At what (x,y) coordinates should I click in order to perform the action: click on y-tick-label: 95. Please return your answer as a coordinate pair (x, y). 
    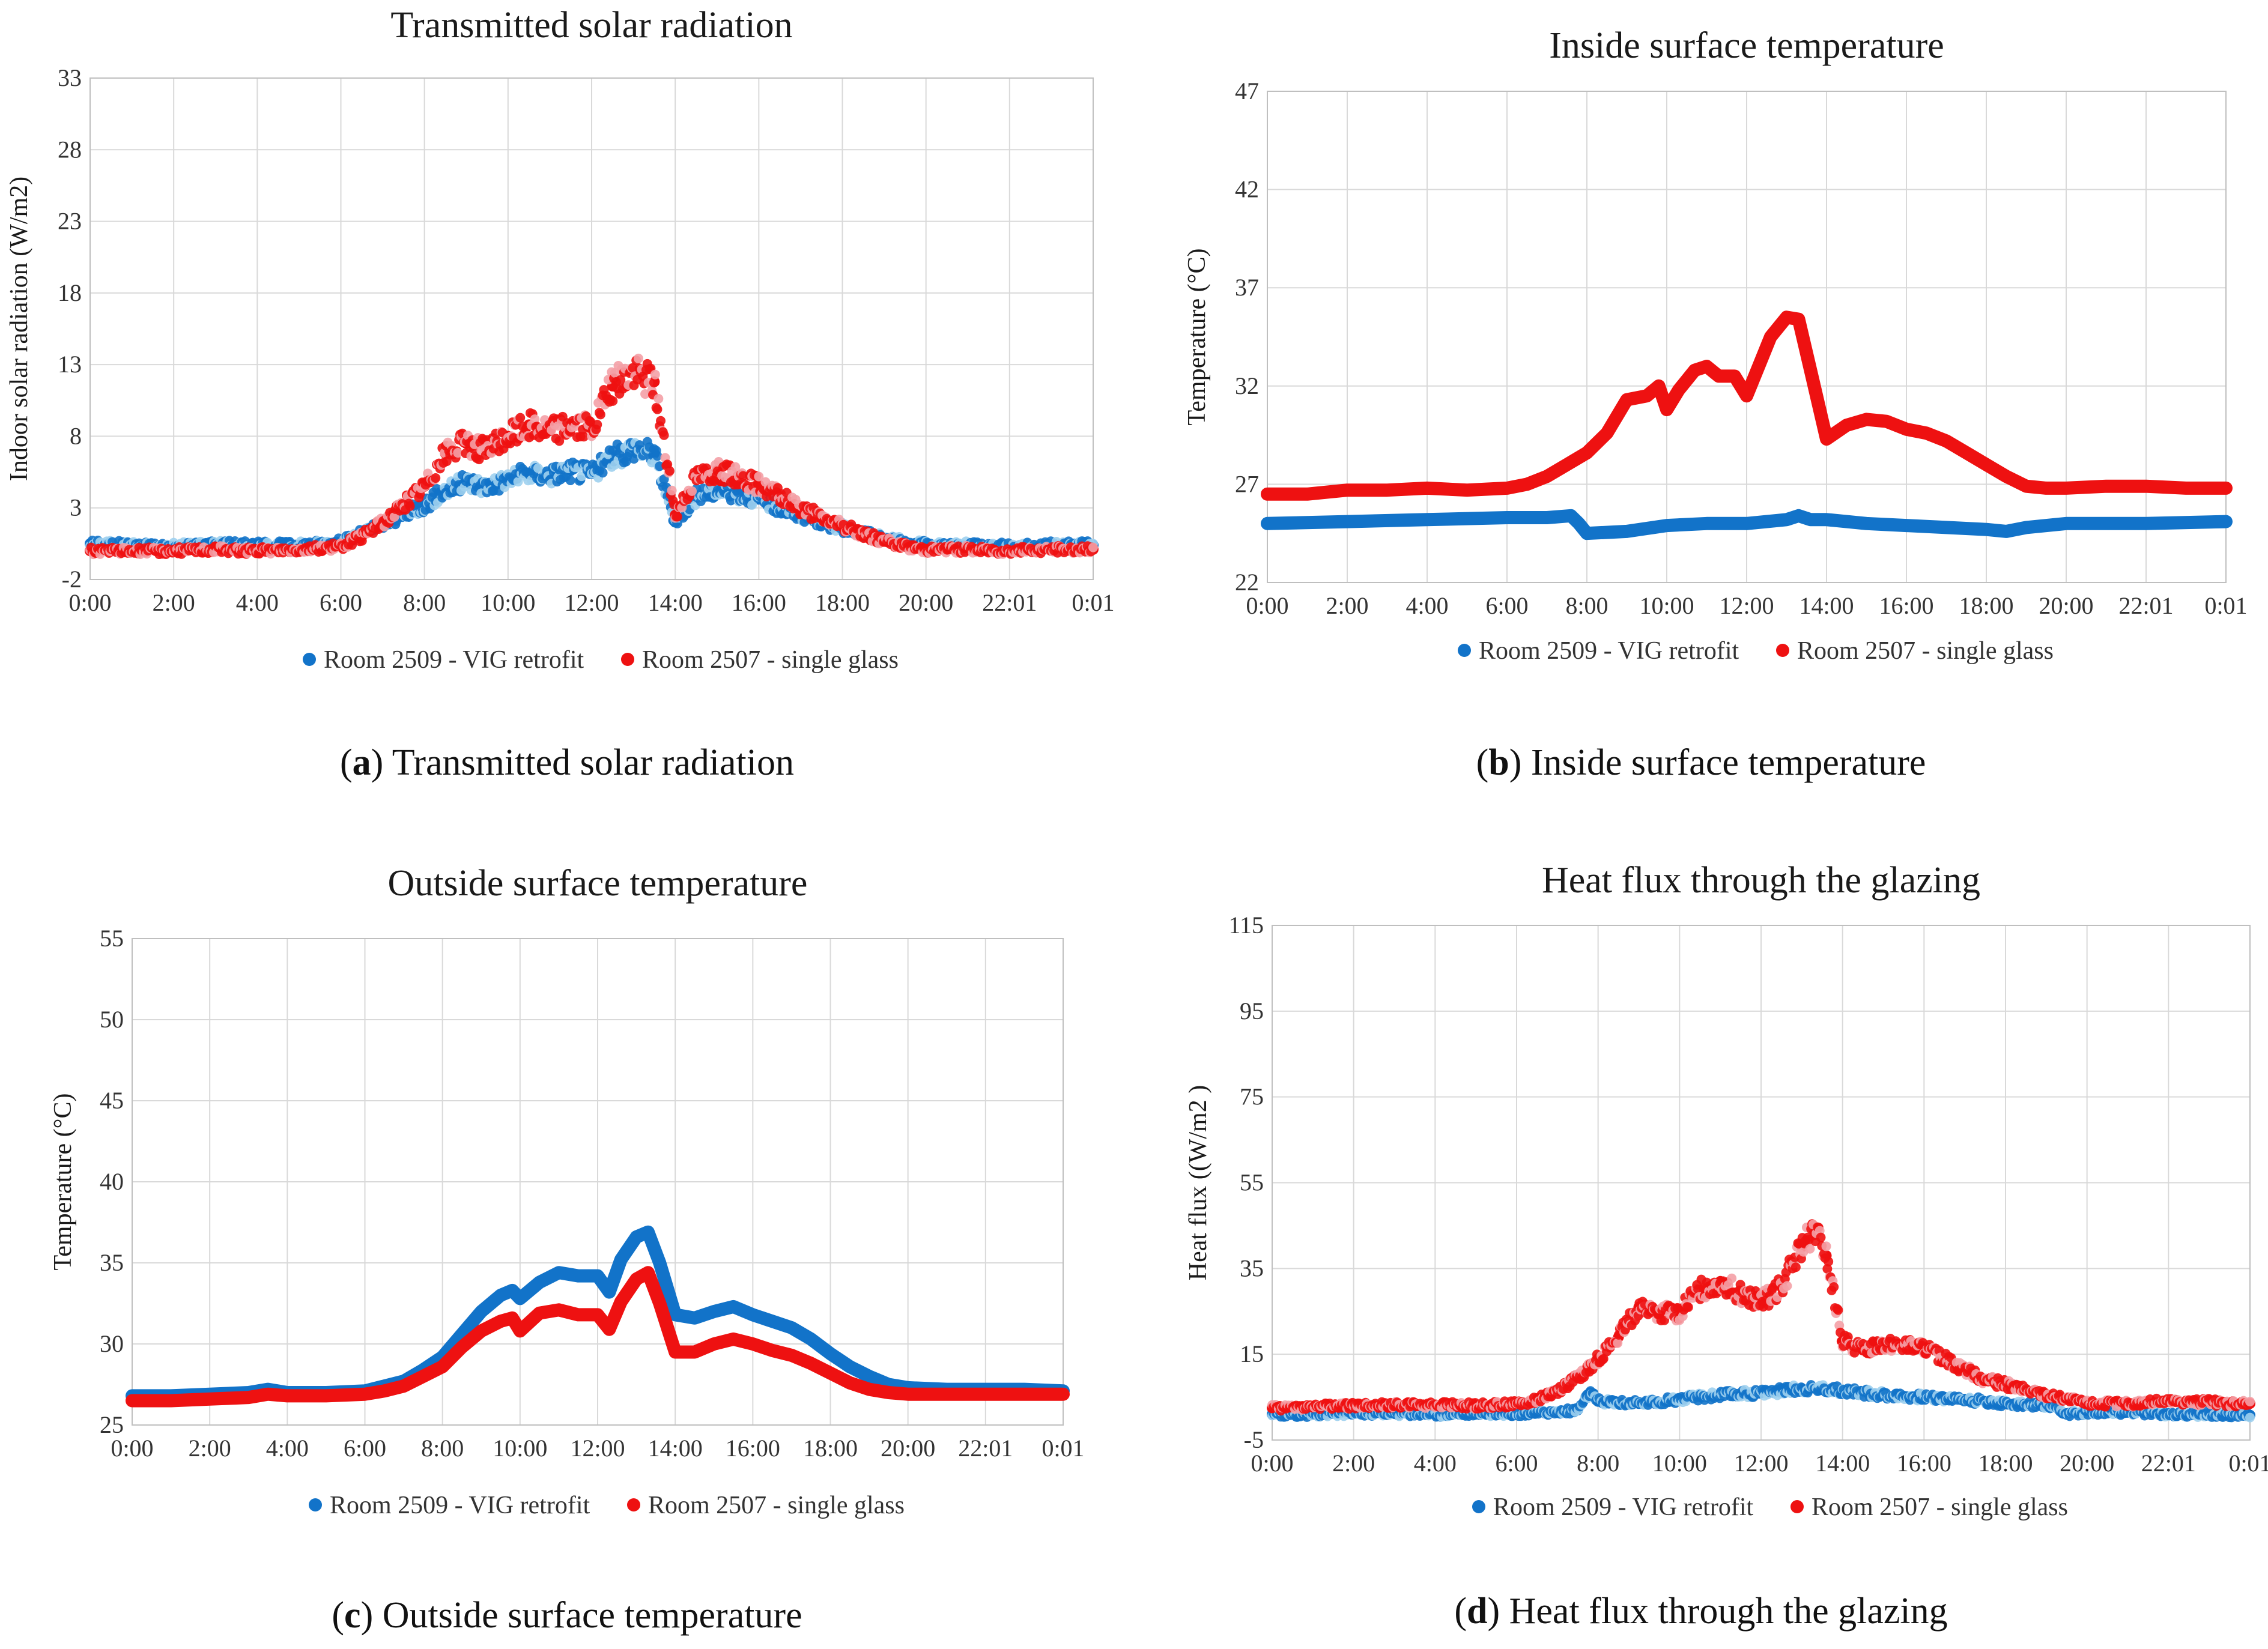
    Looking at the image, I should click on (1252, 1011).